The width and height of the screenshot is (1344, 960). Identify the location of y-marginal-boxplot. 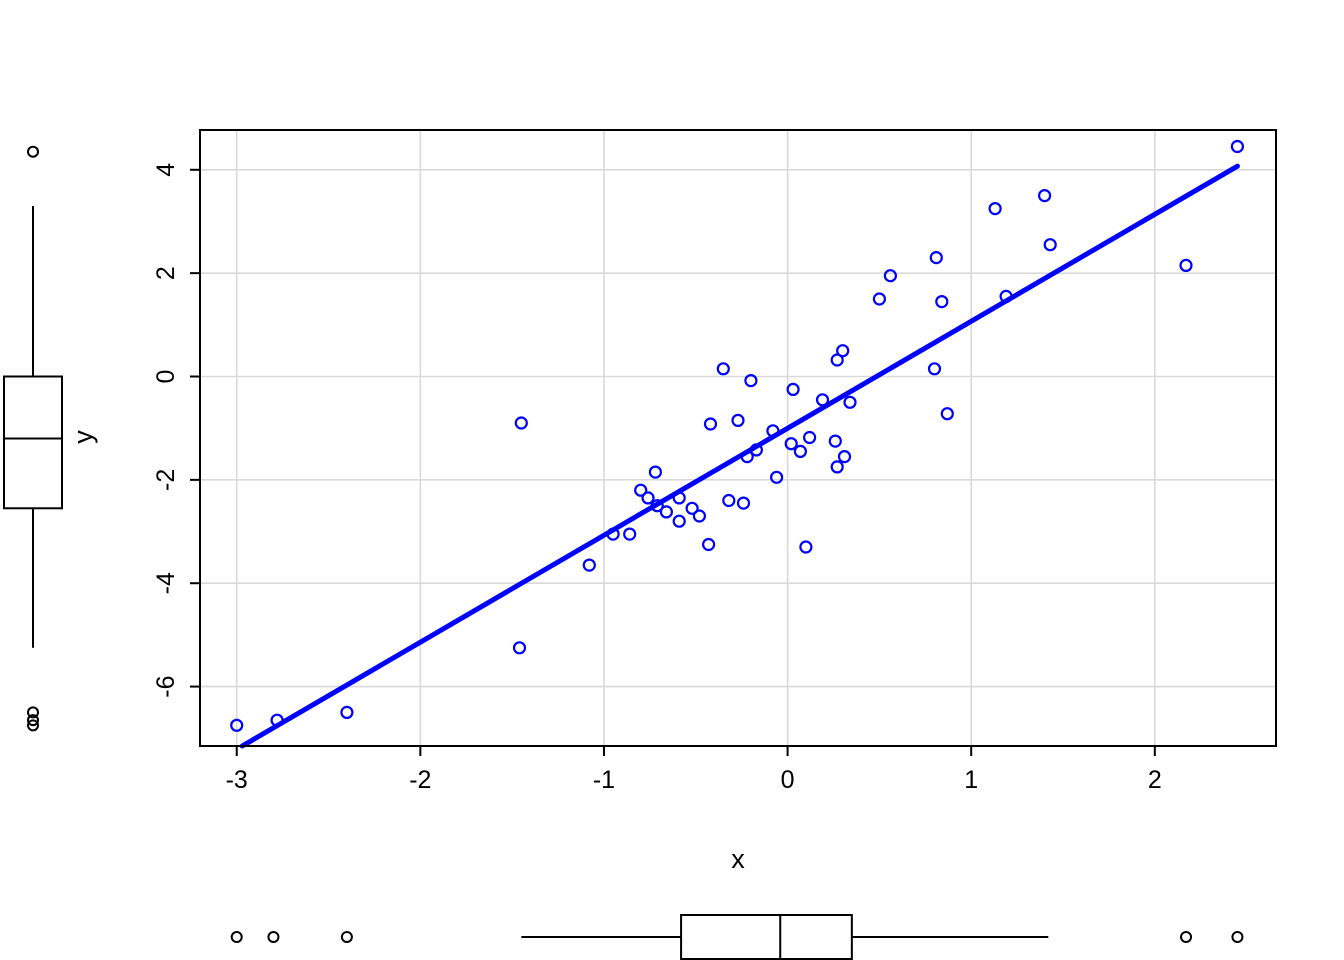
(33, 438).